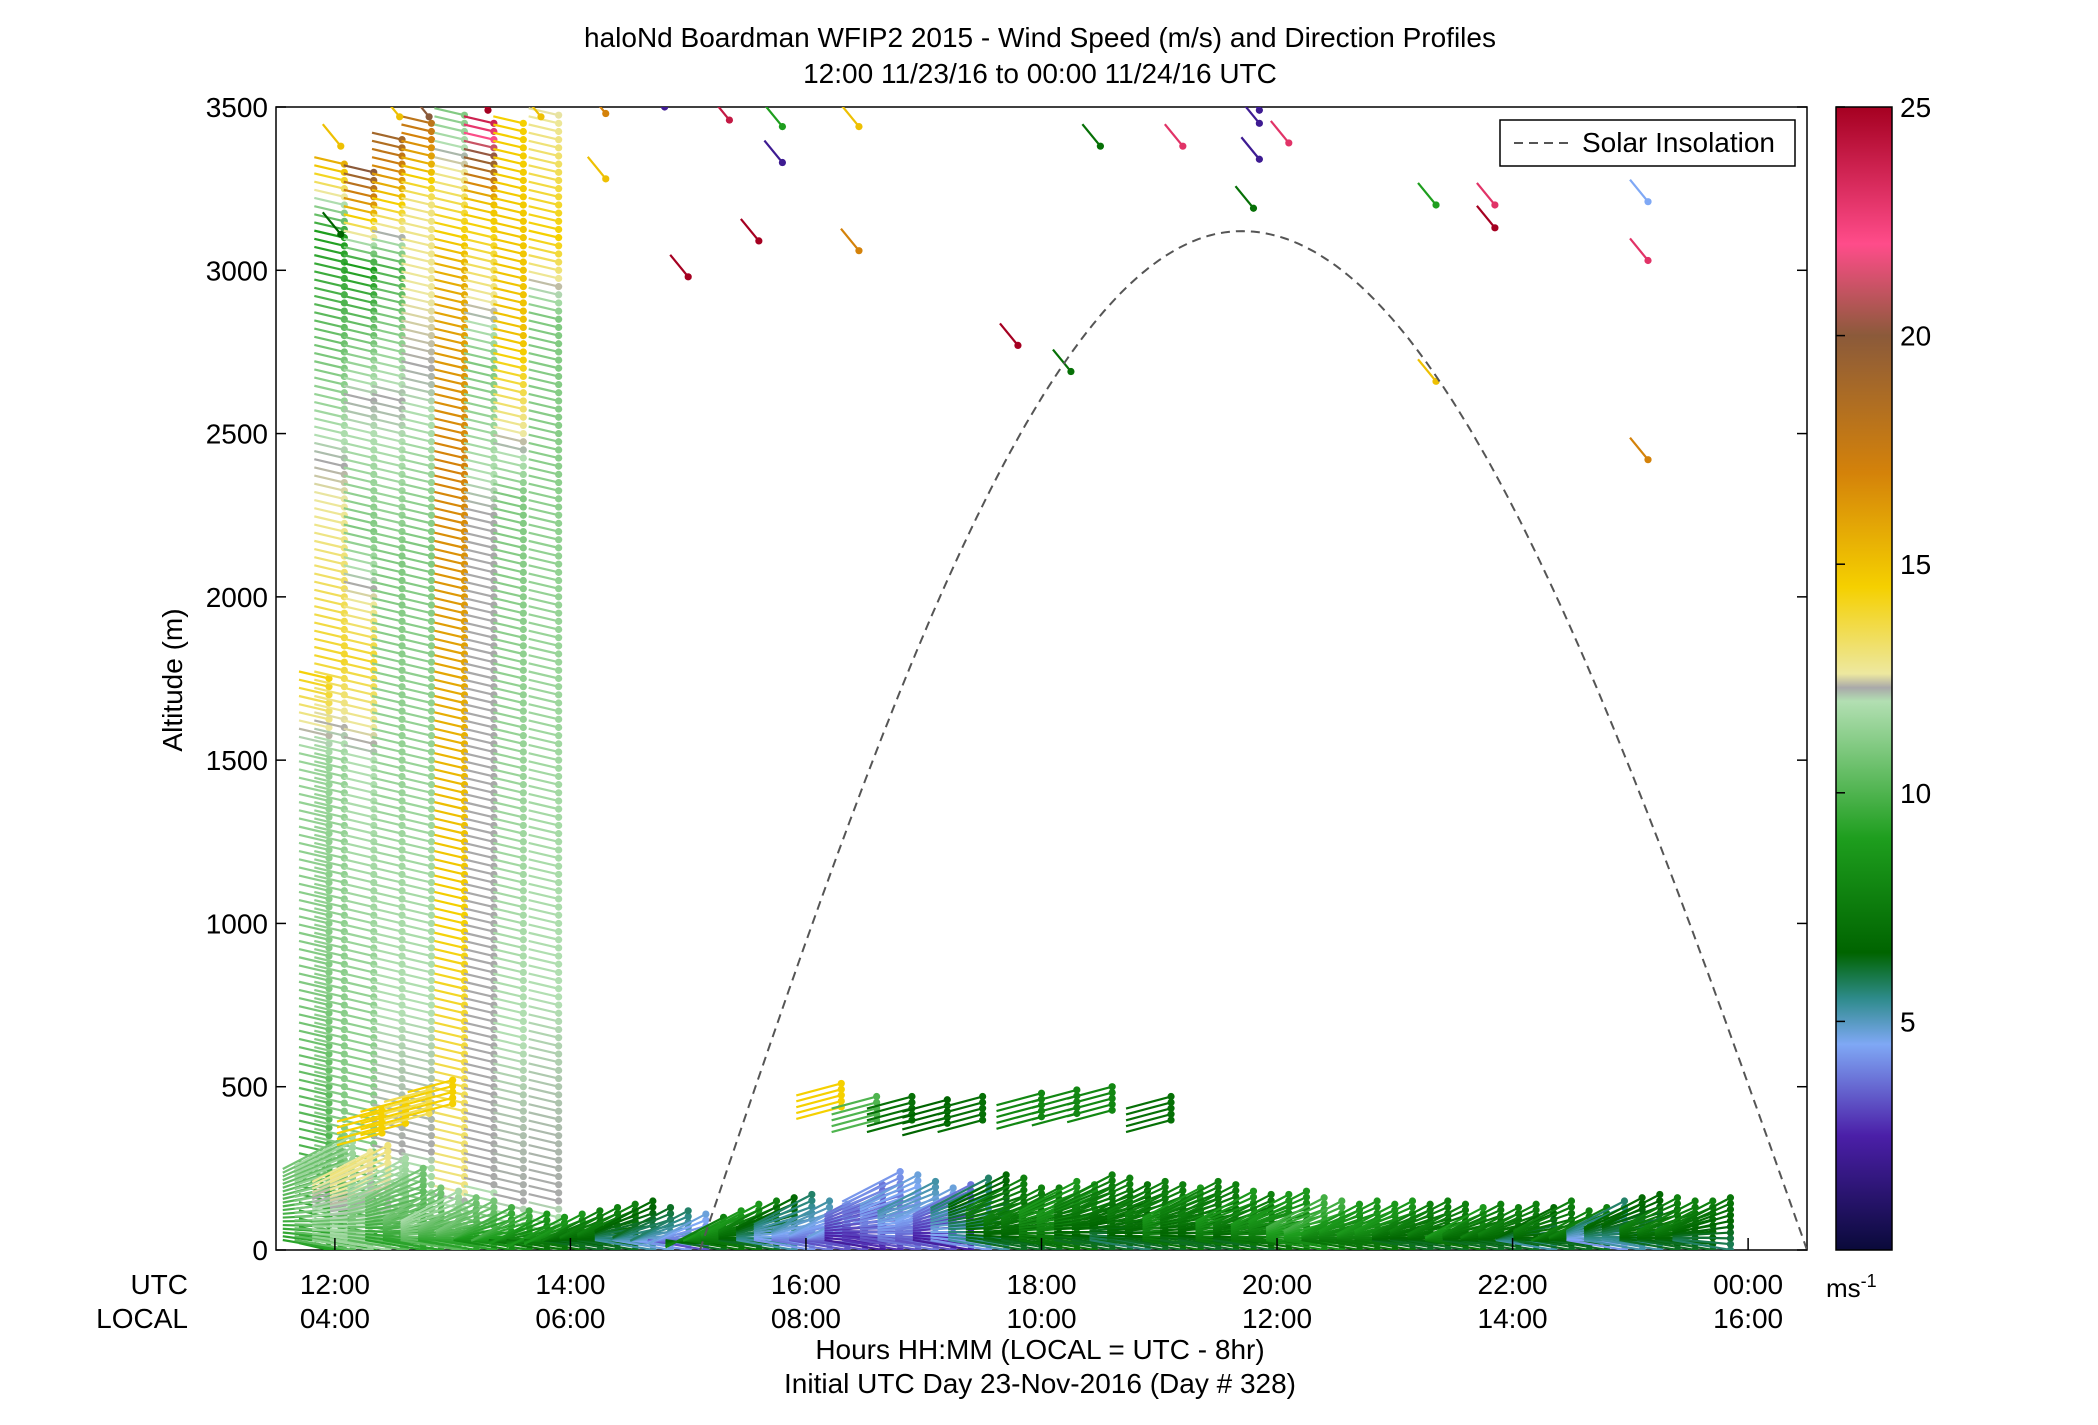 Image resolution: width=2098 pixels, height=1425 pixels. What do you see at coordinates (237, 923) in the screenshot?
I see `y-tick-label: 1000` at bounding box center [237, 923].